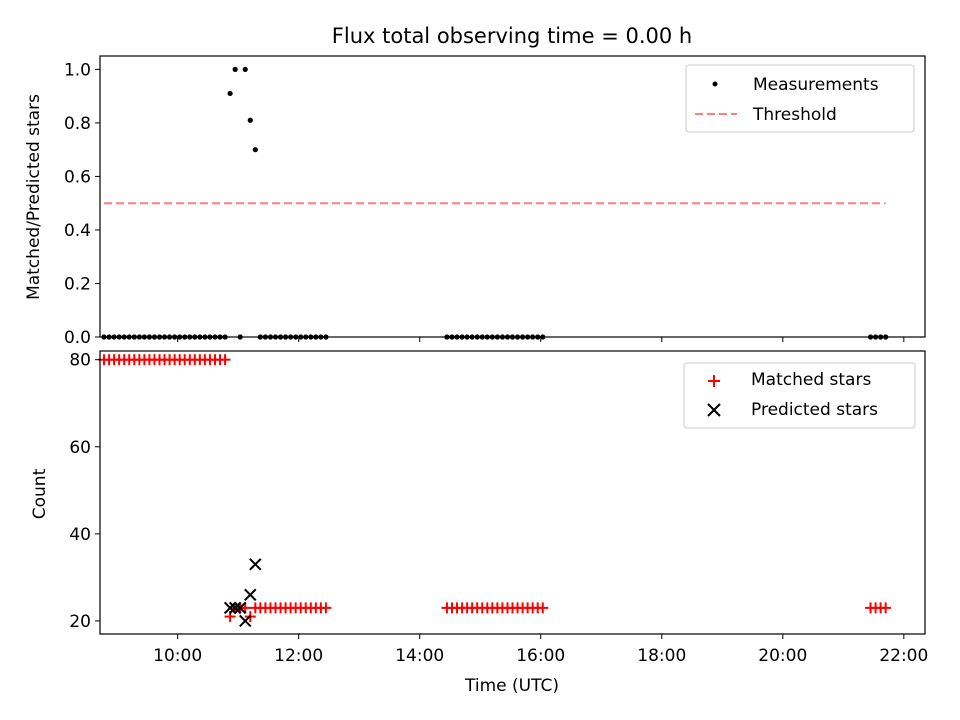  Describe the element at coordinates (80, 361) in the screenshot. I see `y-tick-label: 80` at that location.